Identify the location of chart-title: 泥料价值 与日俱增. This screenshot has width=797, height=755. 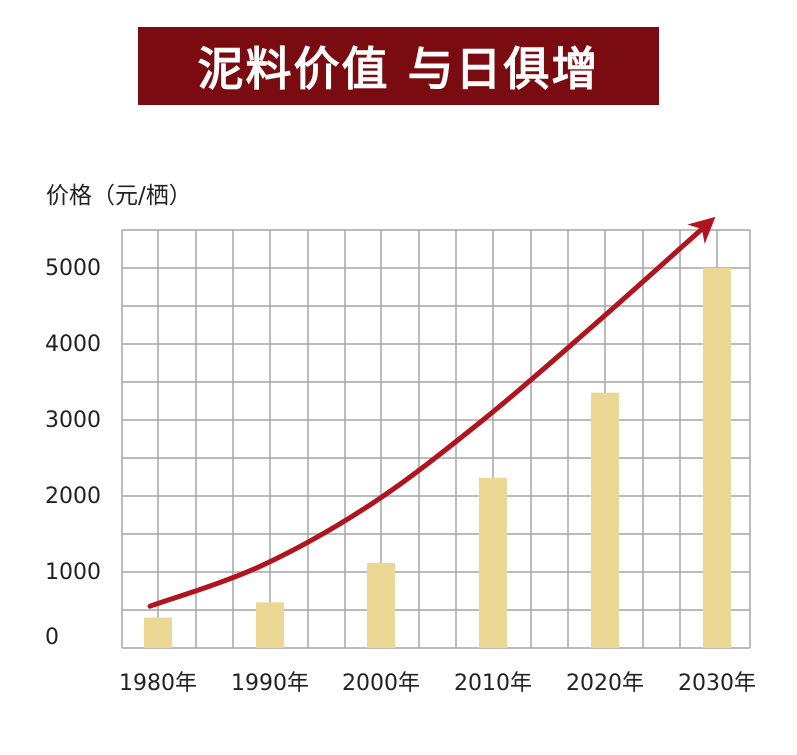
(398, 69).